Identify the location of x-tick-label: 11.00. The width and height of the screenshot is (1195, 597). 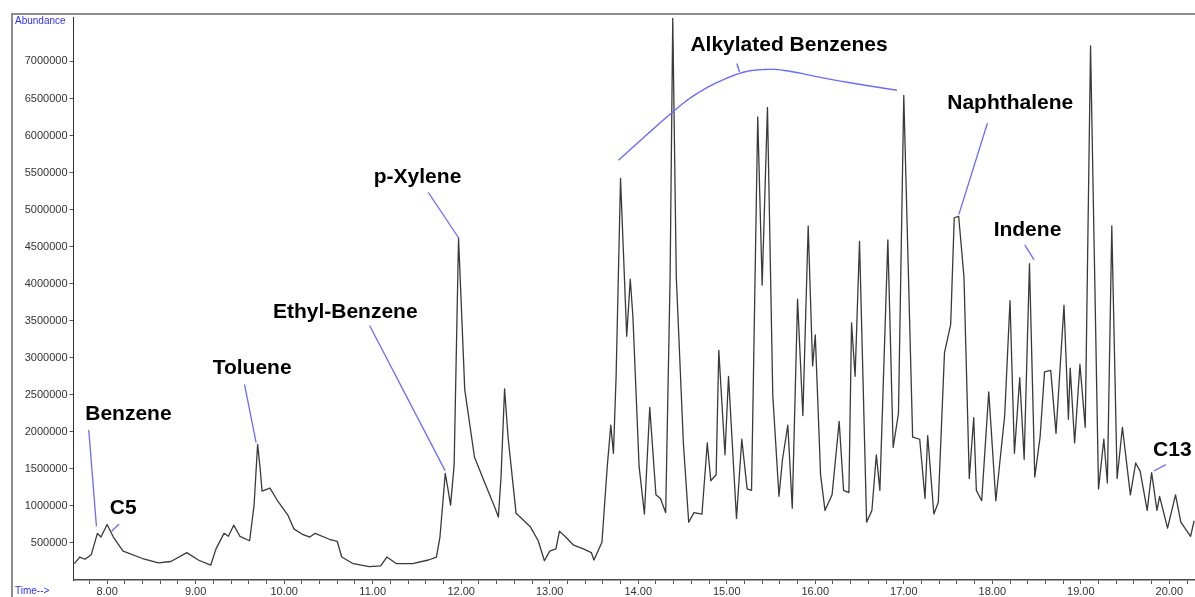
(373, 590).